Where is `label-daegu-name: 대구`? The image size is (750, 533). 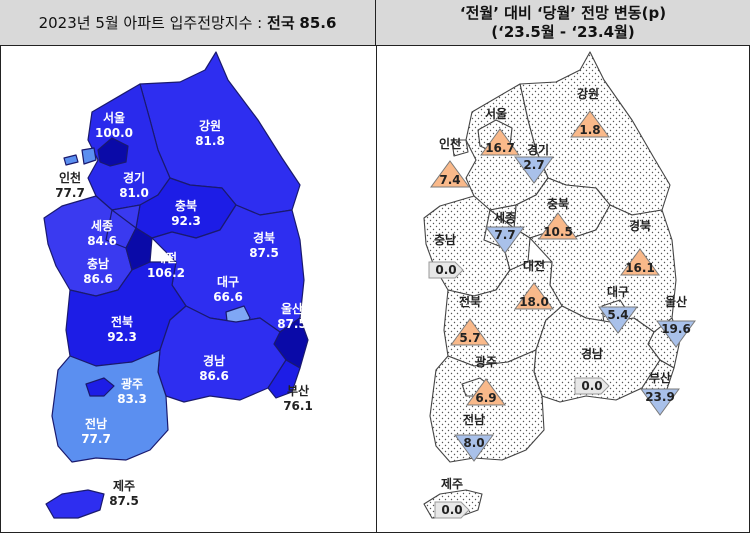 label-daegu-name: 대구 is located at coordinates (228, 282).